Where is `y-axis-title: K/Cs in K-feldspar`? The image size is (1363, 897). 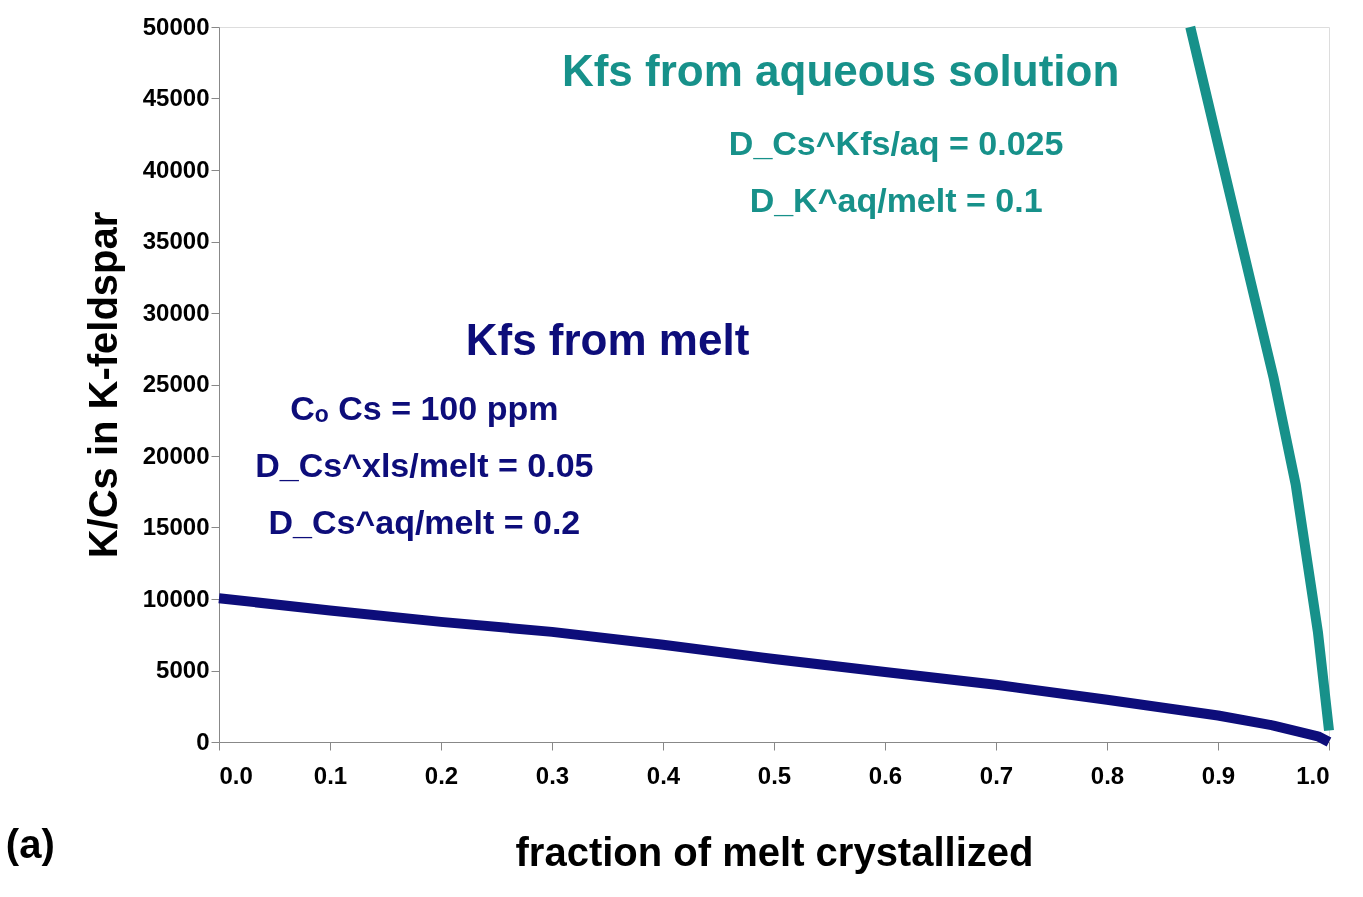 y-axis-title: K/Cs in K-feldspar is located at coordinates (102, 385).